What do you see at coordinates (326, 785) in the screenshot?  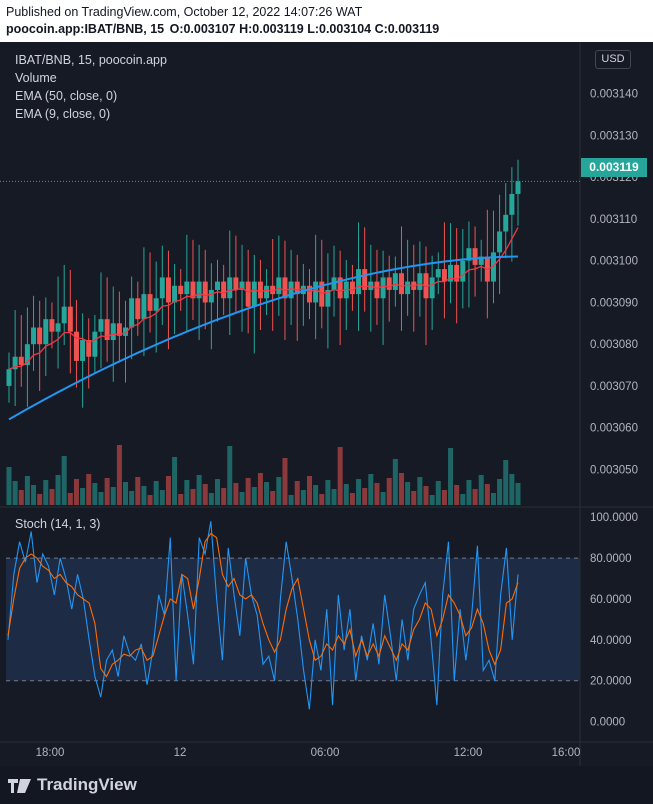 I see `footer-bar` at bounding box center [326, 785].